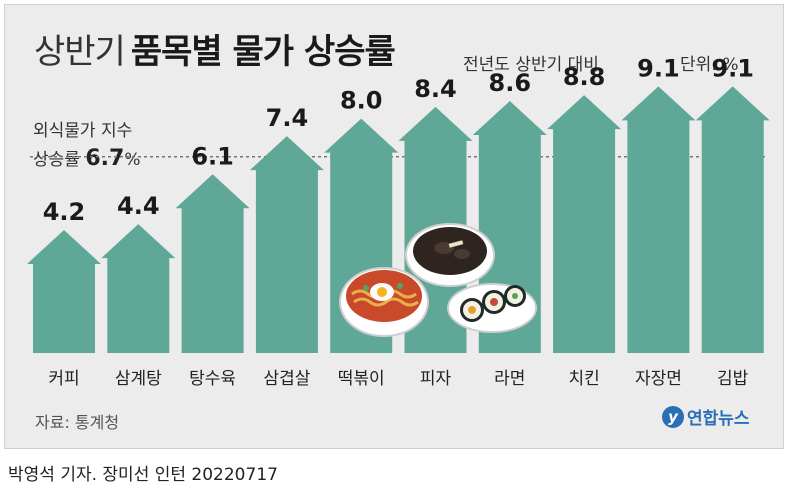 The width and height of the screenshot is (790, 495). I want to click on category-label: 탕수육, so click(212, 379).